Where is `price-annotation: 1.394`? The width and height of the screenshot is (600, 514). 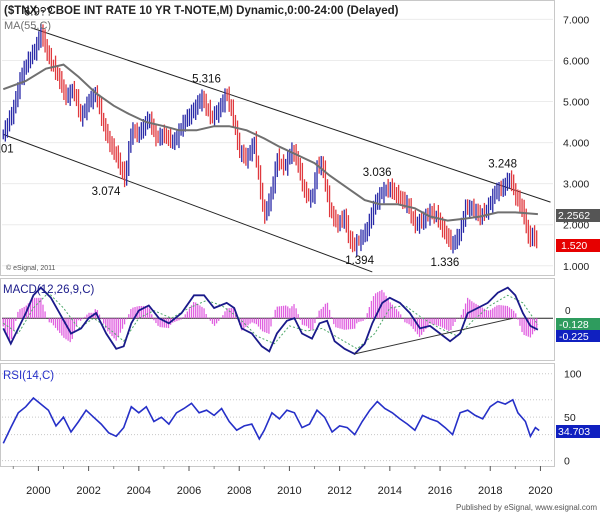 price-annotation: 1.394 is located at coordinates (359, 261).